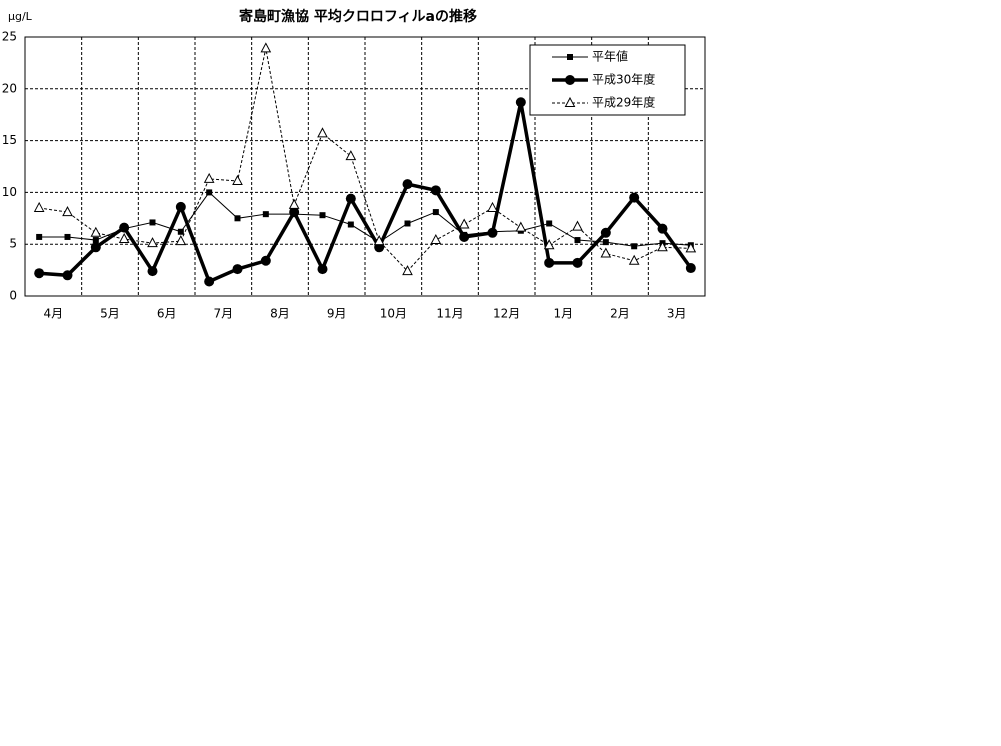  I want to click on x-tick-label: 3月, so click(677, 314).